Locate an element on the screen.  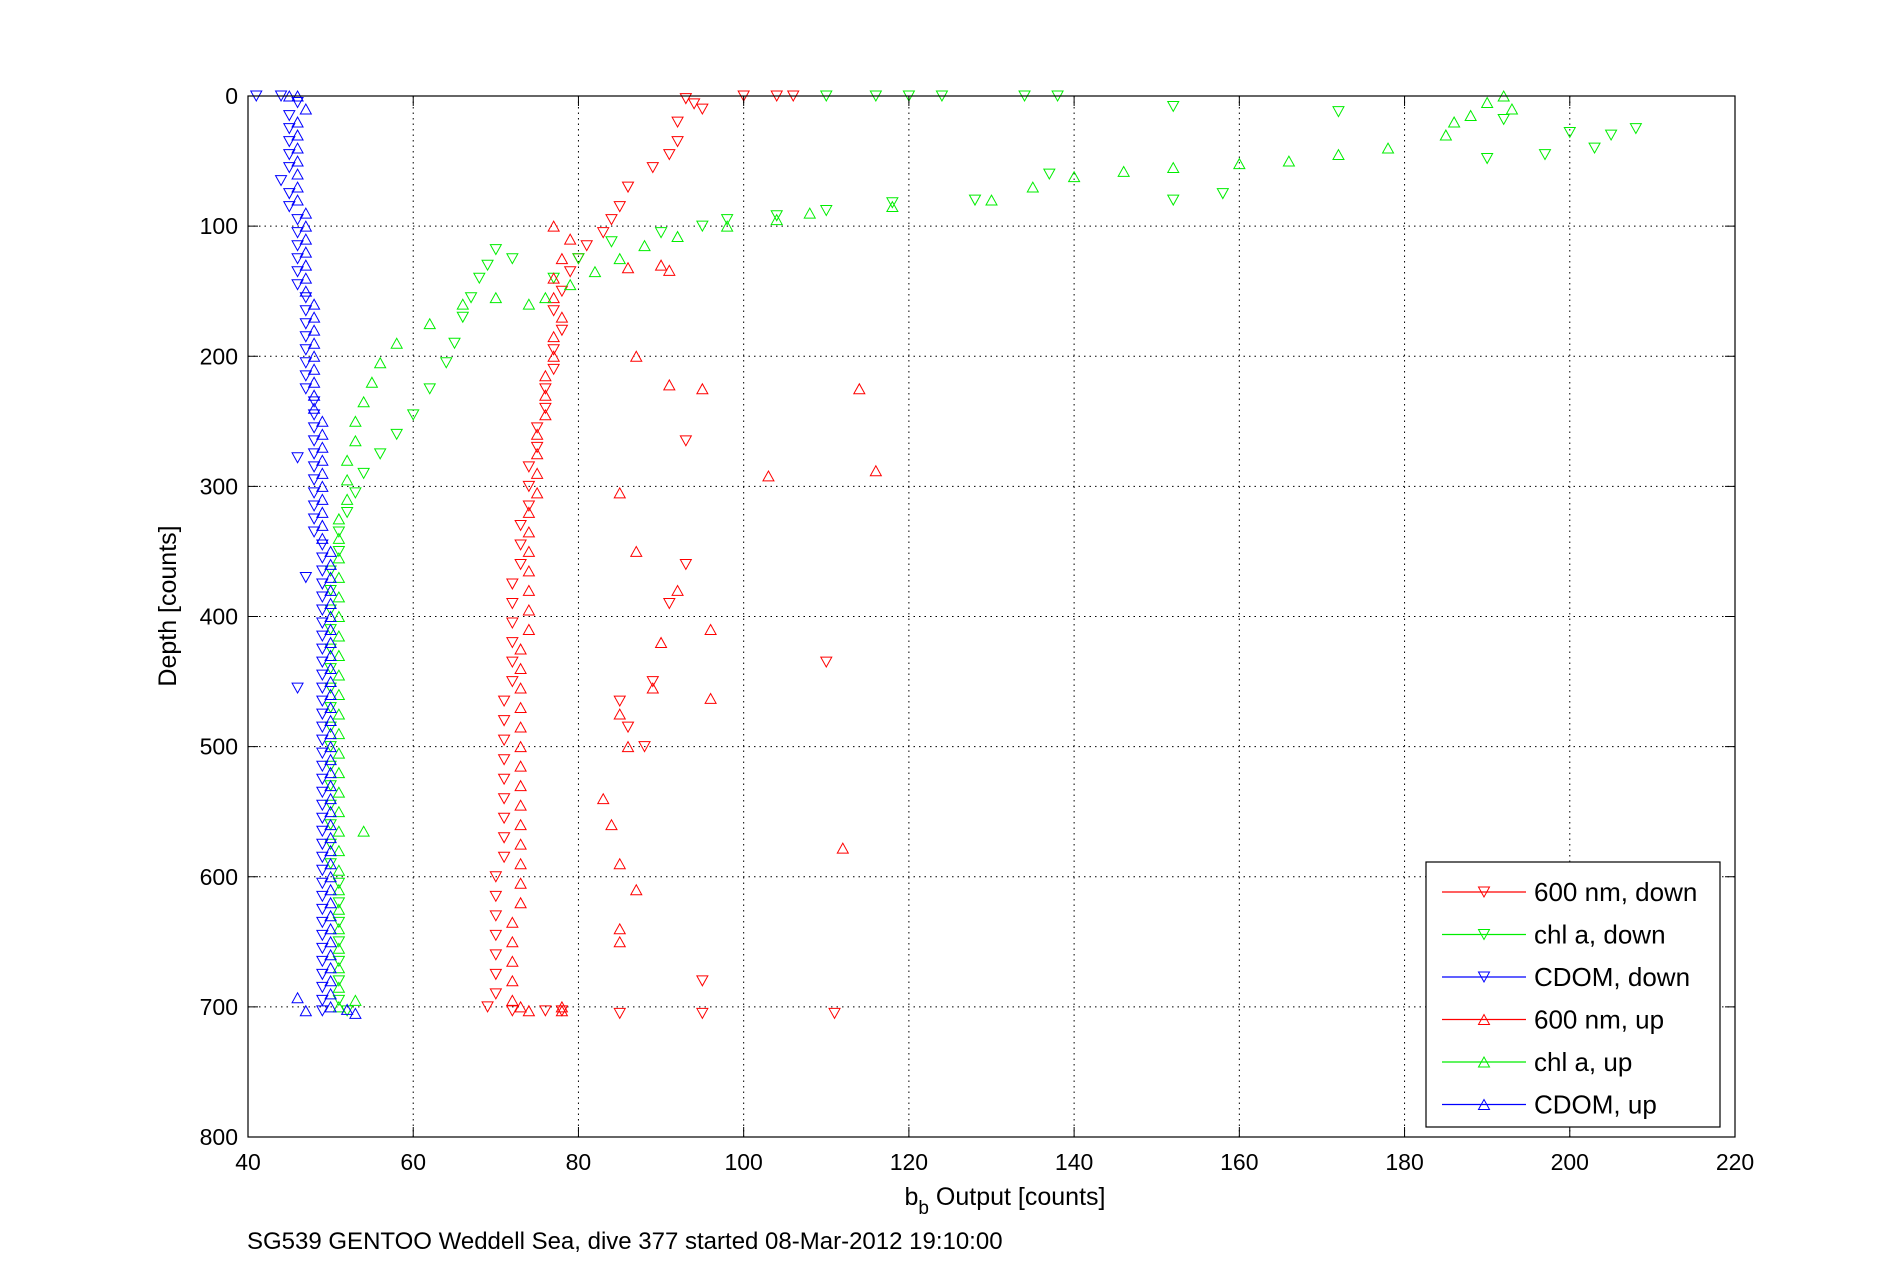
x-tick-label: 200 is located at coordinates (1570, 1162).